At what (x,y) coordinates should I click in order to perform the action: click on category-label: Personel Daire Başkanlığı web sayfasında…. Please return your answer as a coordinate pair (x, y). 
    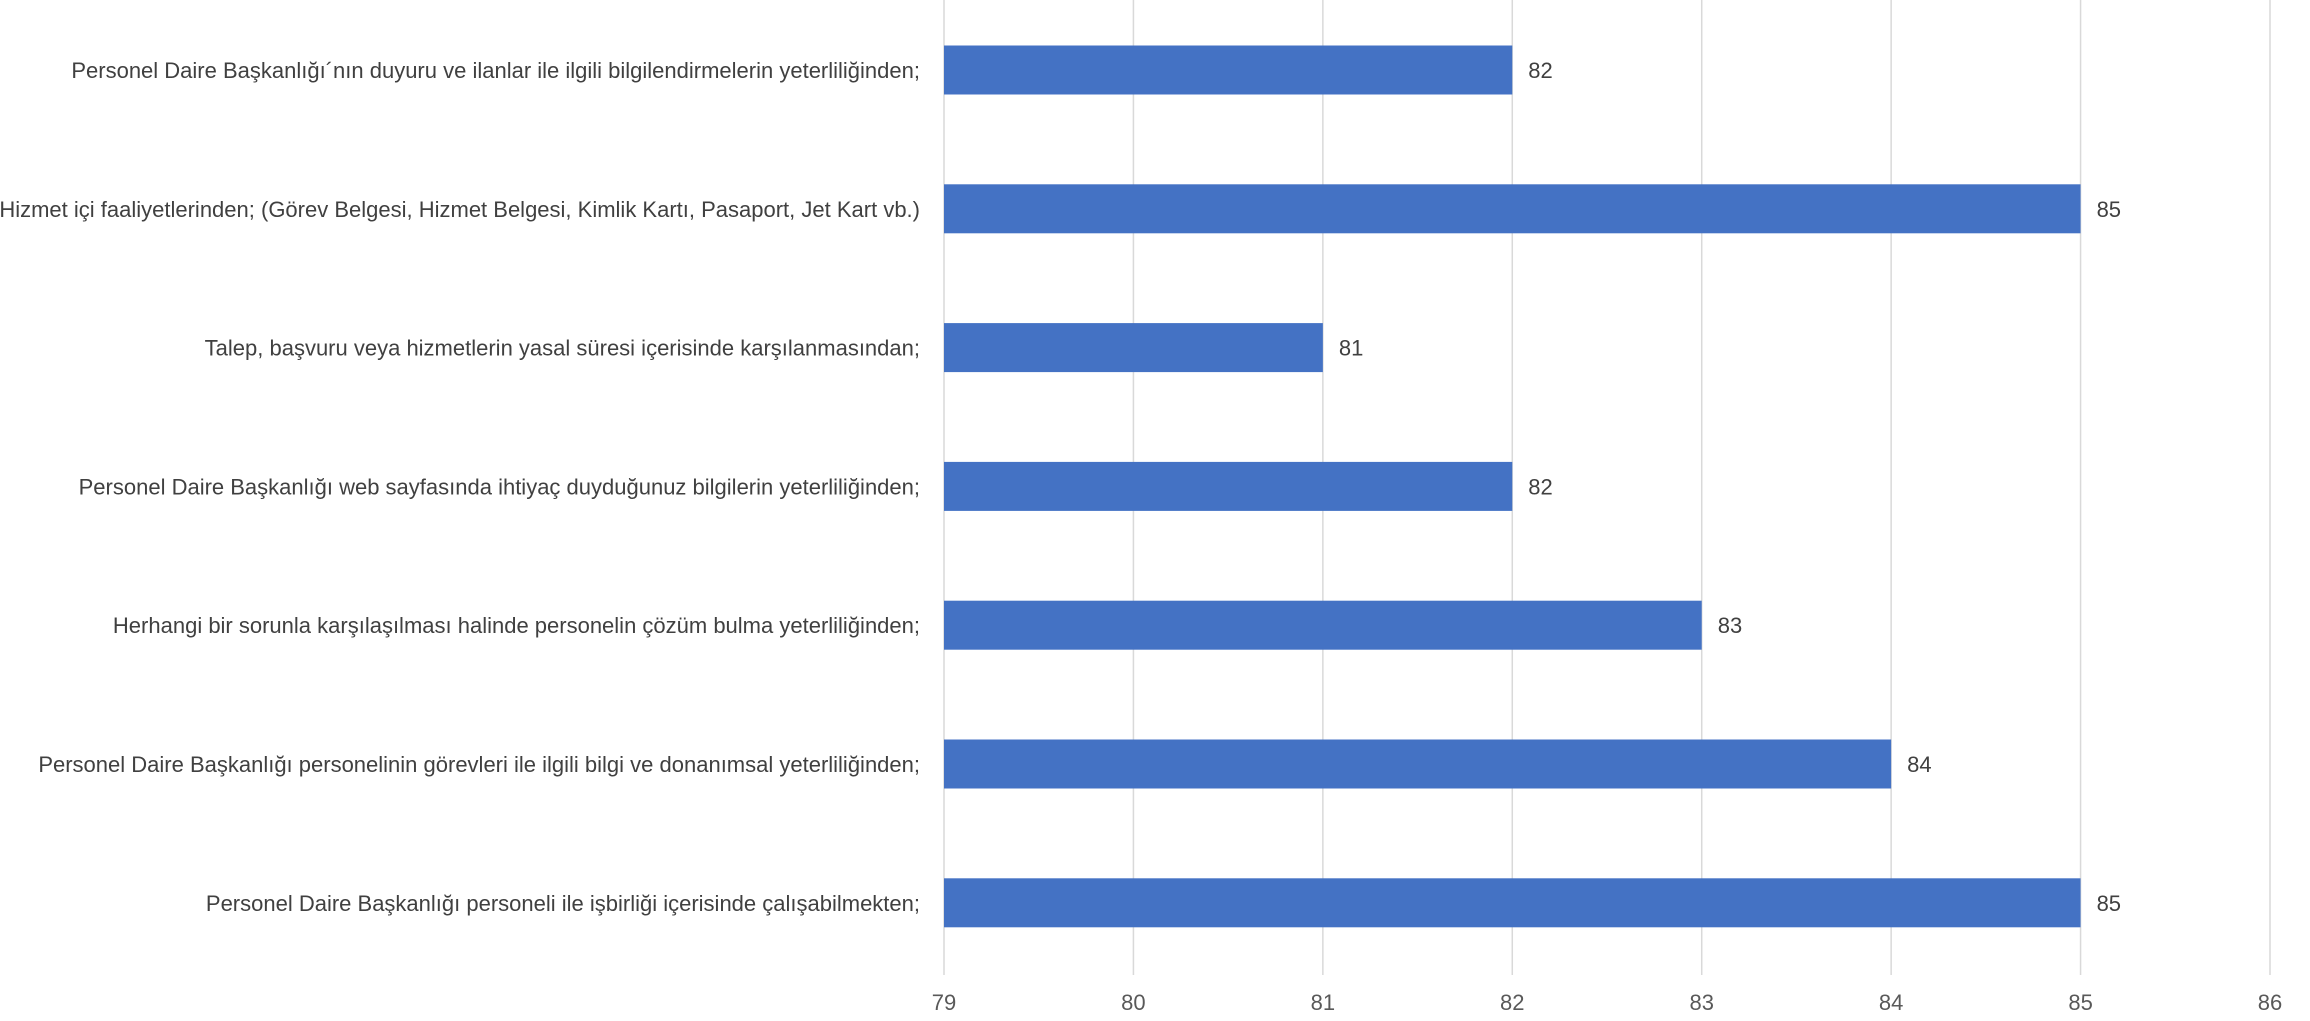
    Looking at the image, I should click on (499, 486).